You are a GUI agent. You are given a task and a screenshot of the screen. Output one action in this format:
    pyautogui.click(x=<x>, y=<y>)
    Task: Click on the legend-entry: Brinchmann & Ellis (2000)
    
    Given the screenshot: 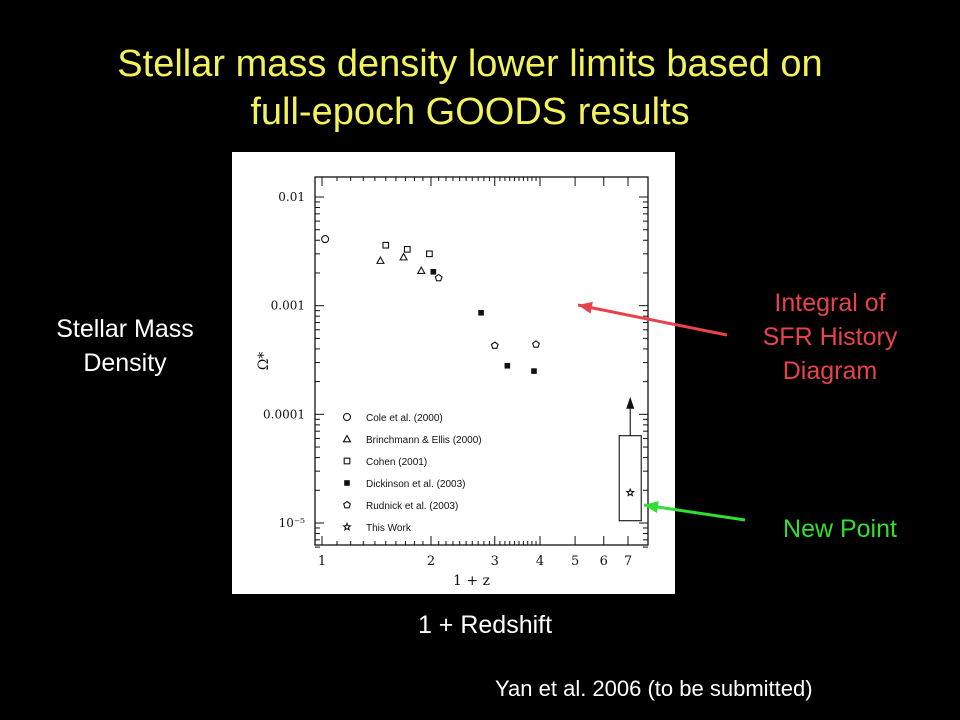 What is the action you would take?
    pyautogui.click(x=424, y=440)
    